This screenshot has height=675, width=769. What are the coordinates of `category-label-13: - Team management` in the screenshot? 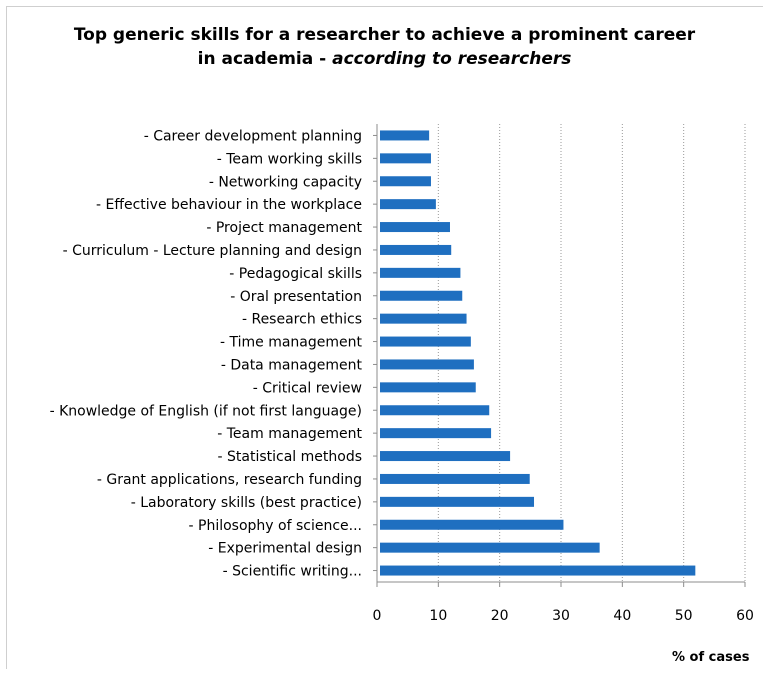 It's located at (289, 434).